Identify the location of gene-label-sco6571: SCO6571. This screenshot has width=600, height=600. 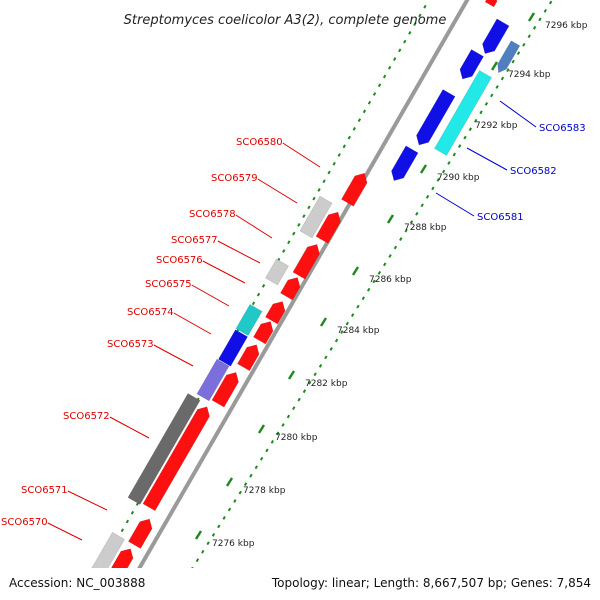
(44, 490).